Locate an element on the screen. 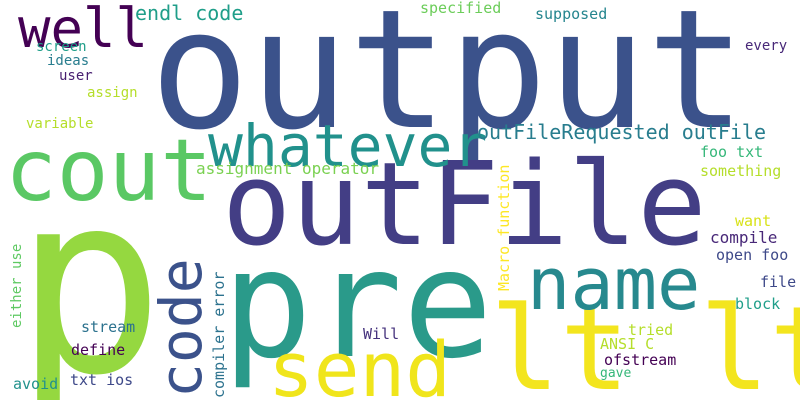  word-ansi-c: ANSI C is located at coordinates (627, 344).